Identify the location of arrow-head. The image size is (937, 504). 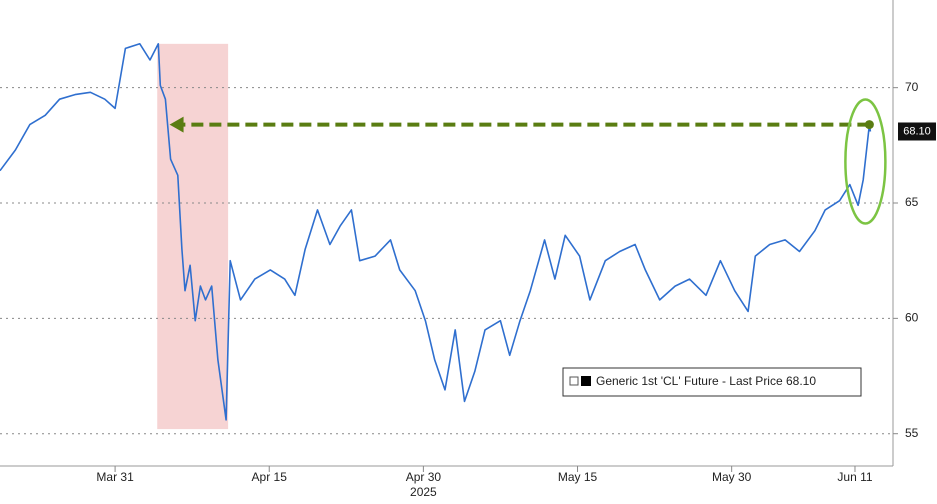
(176, 124).